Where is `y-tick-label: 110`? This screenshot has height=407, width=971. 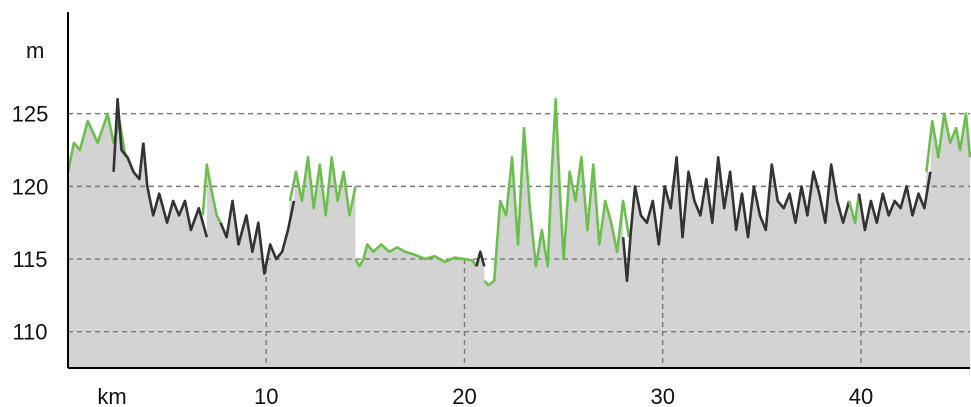
y-tick-label: 110 is located at coordinates (29, 332).